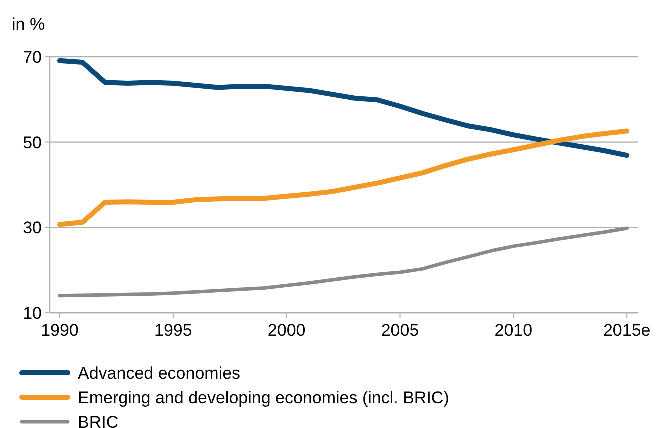 This screenshot has width=664, height=428. What do you see at coordinates (627, 330) in the screenshot?
I see `x-tick-label: 2015e` at bounding box center [627, 330].